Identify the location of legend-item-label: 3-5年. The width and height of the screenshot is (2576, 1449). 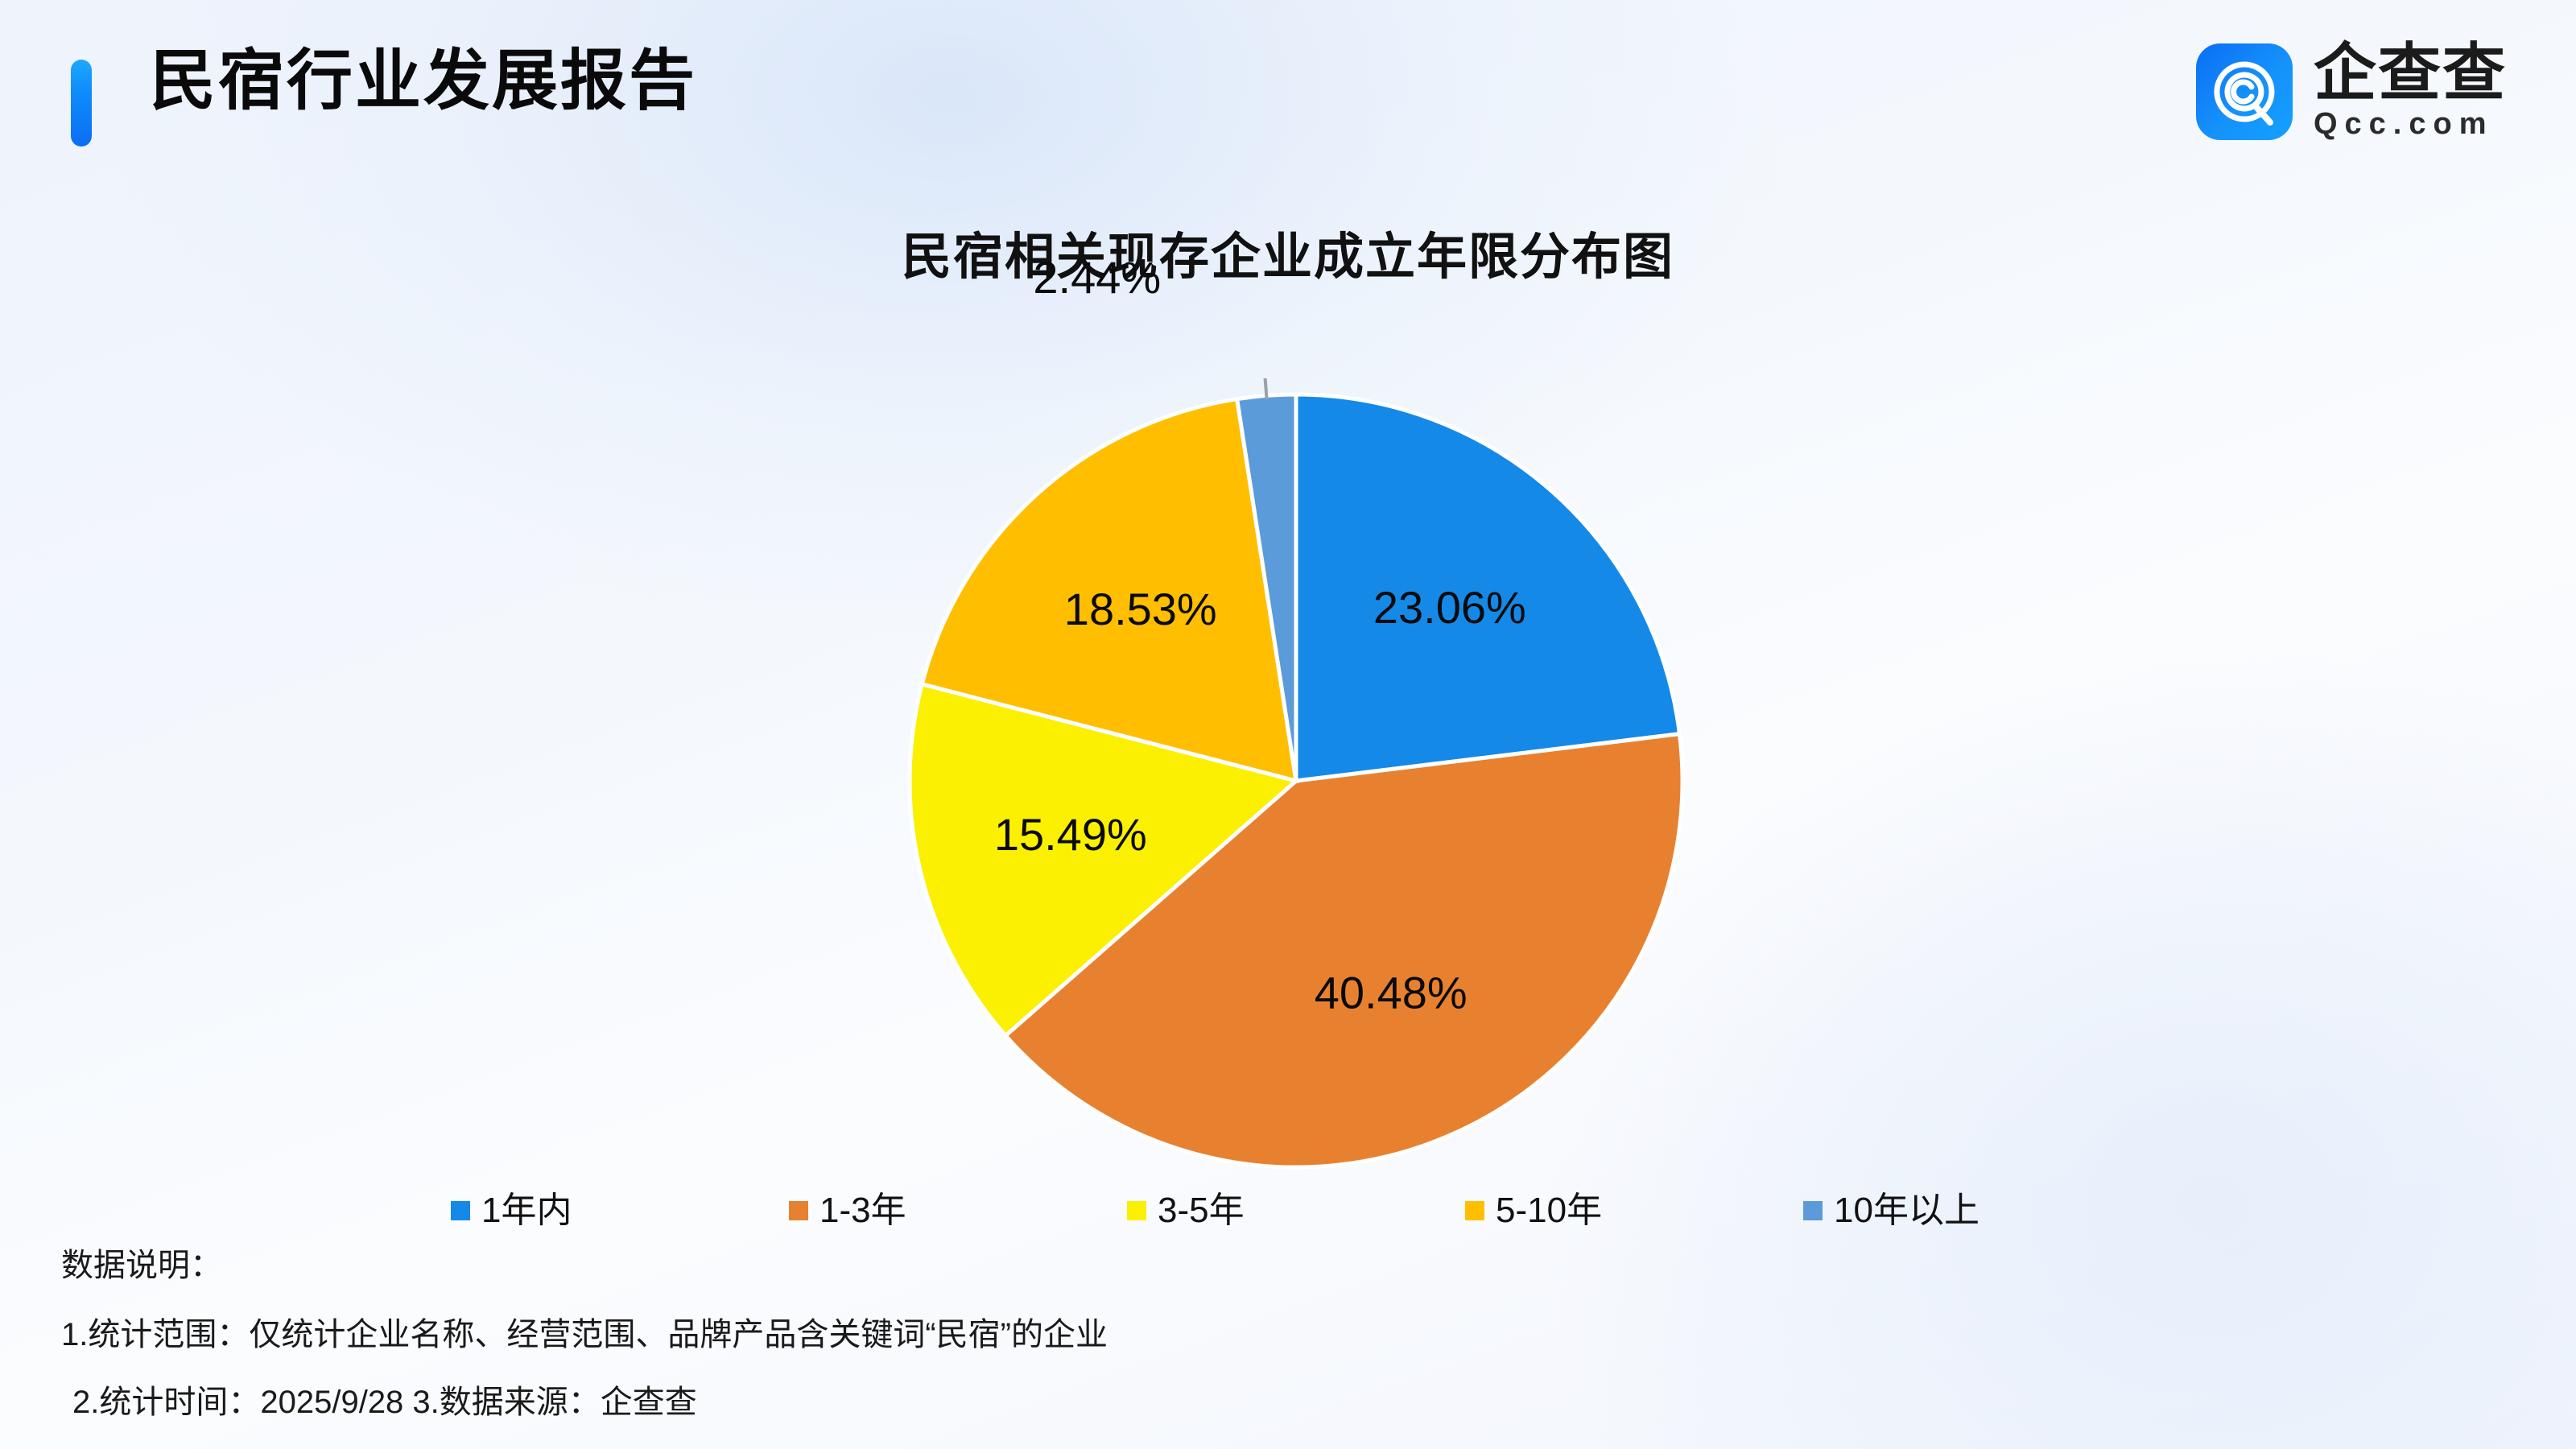
(1201, 1210).